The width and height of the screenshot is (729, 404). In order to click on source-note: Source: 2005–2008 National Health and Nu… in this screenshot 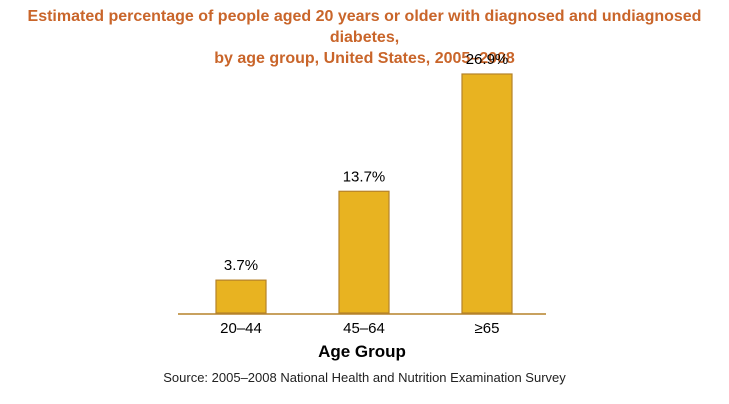, I will do `click(364, 377)`.